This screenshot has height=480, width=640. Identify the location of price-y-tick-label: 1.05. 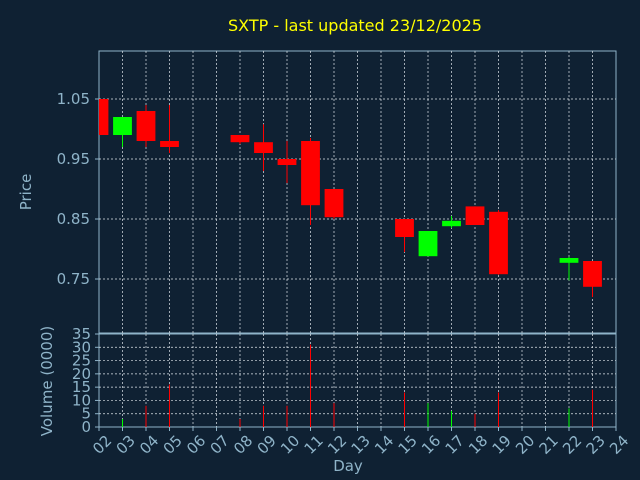
(73, 99).